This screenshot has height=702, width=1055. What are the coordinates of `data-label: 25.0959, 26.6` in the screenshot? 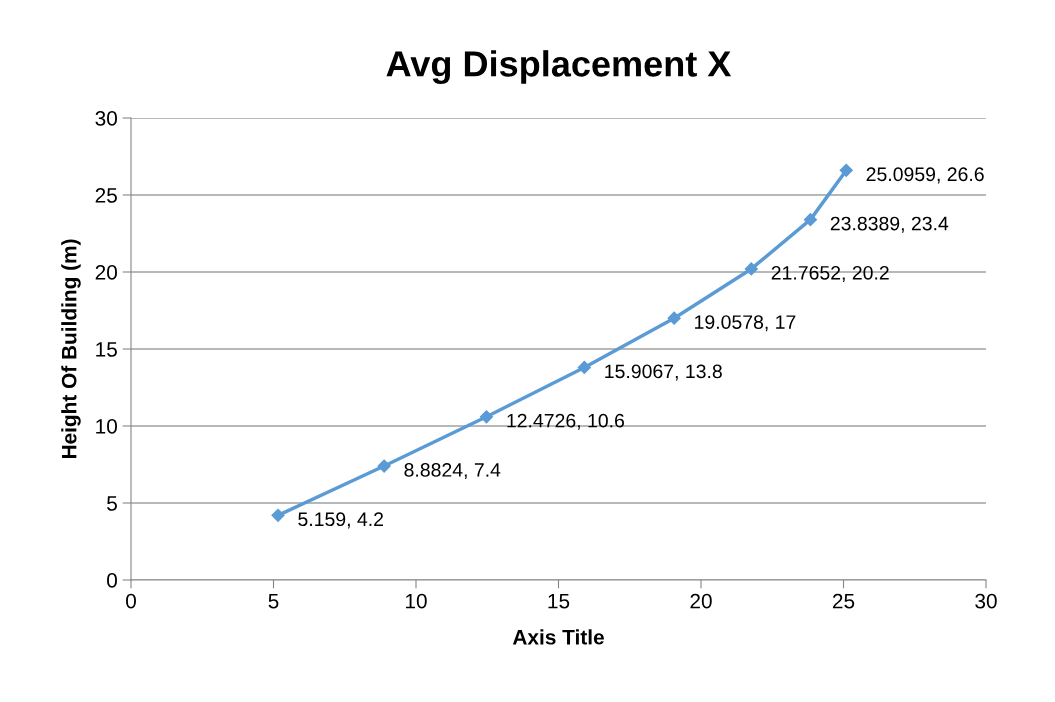 It's located at (925, 175).